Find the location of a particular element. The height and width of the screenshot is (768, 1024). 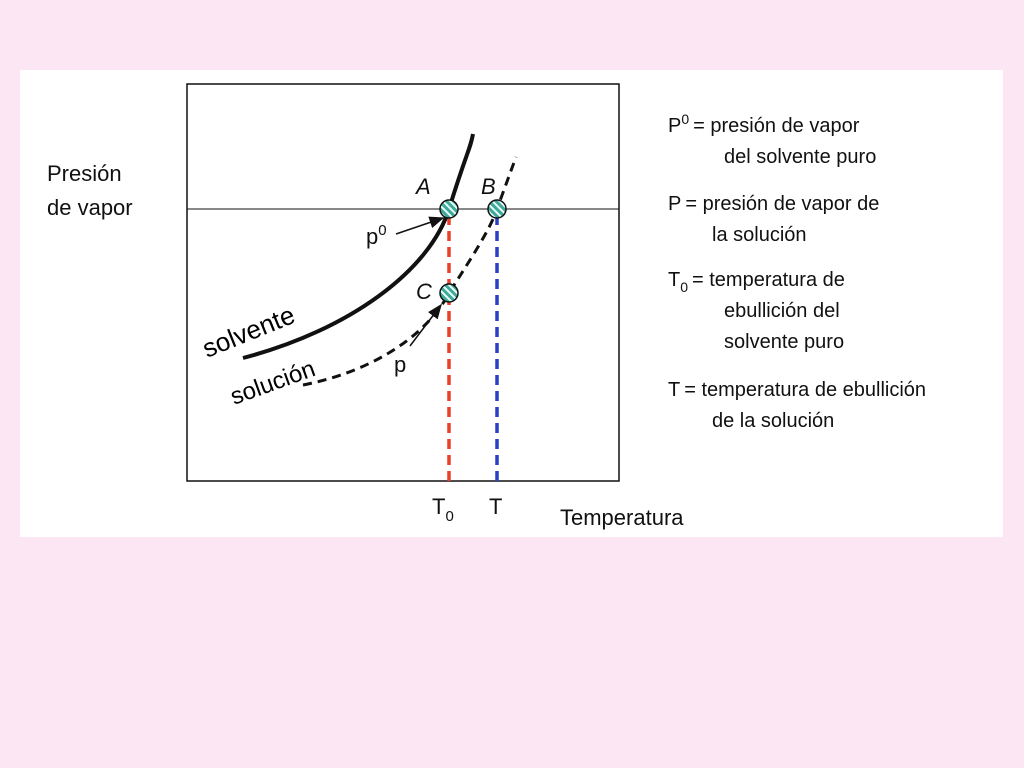

point-c is located at coordinates (449, 293).